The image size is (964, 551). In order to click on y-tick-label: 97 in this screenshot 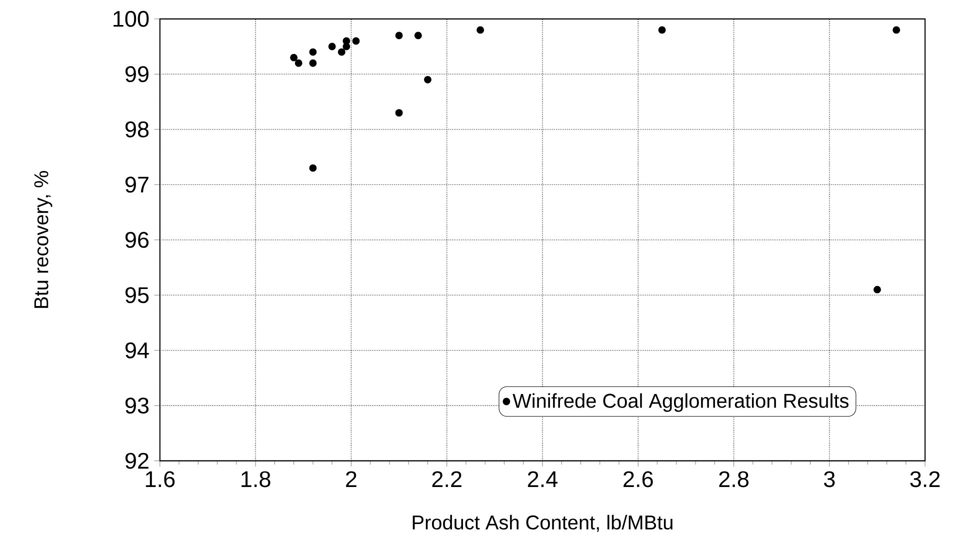, I will do `click(136, 184)`.